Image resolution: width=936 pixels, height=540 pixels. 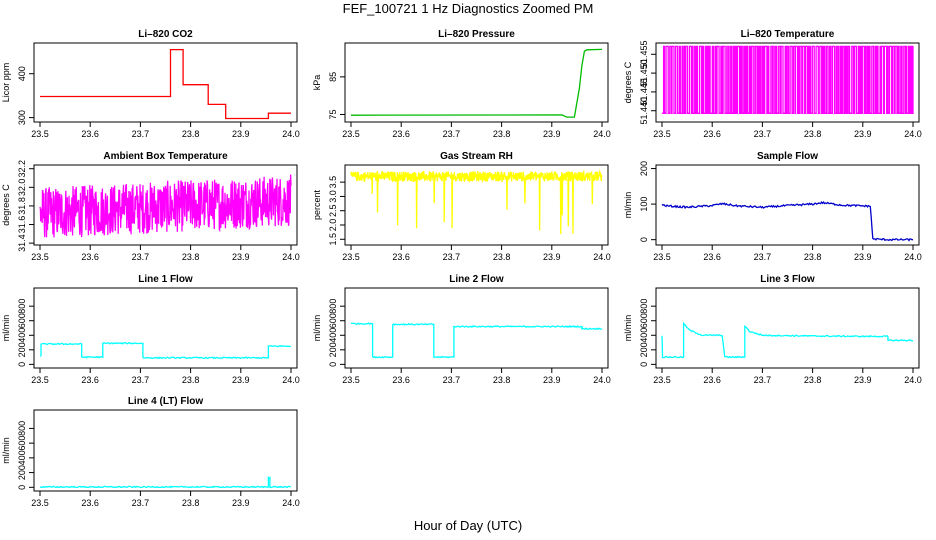 What do you see at coordinates (291, 134) in the screenshot?
I see `panel-1-xtick-label: 24.0` at bounding box center [291, 134].